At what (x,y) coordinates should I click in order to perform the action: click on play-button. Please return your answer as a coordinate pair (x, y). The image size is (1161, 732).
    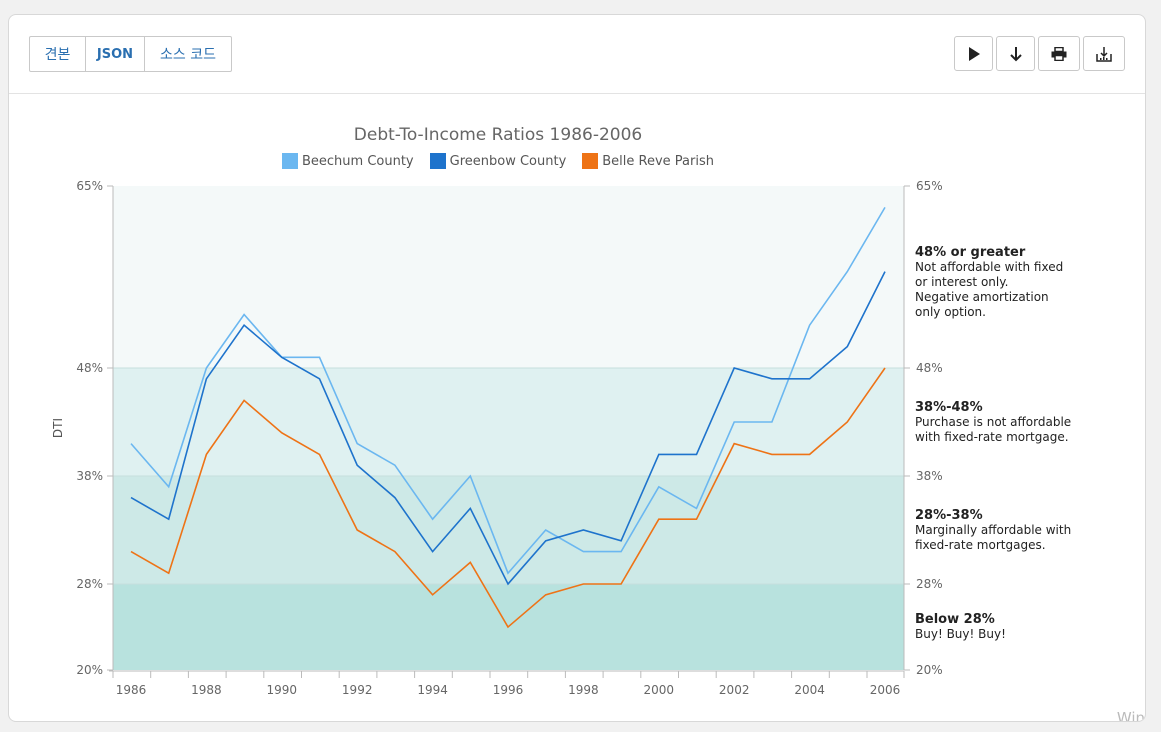
    Looking at the image, I should click on (973, 53).